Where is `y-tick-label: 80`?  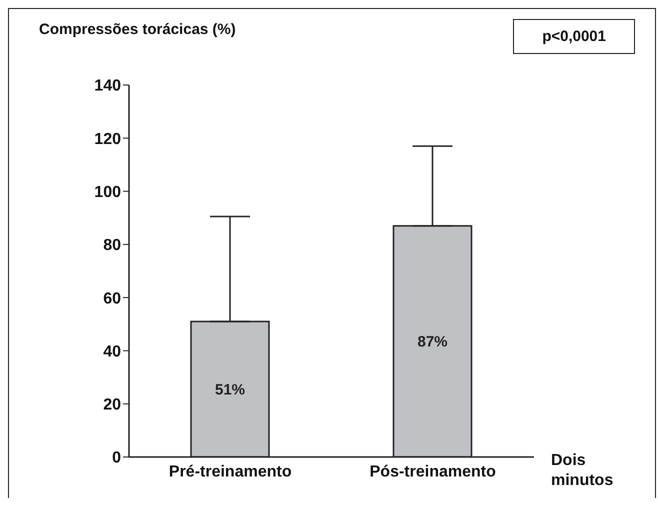 y-tick-label: 80 is located at coordinates (112, 245).